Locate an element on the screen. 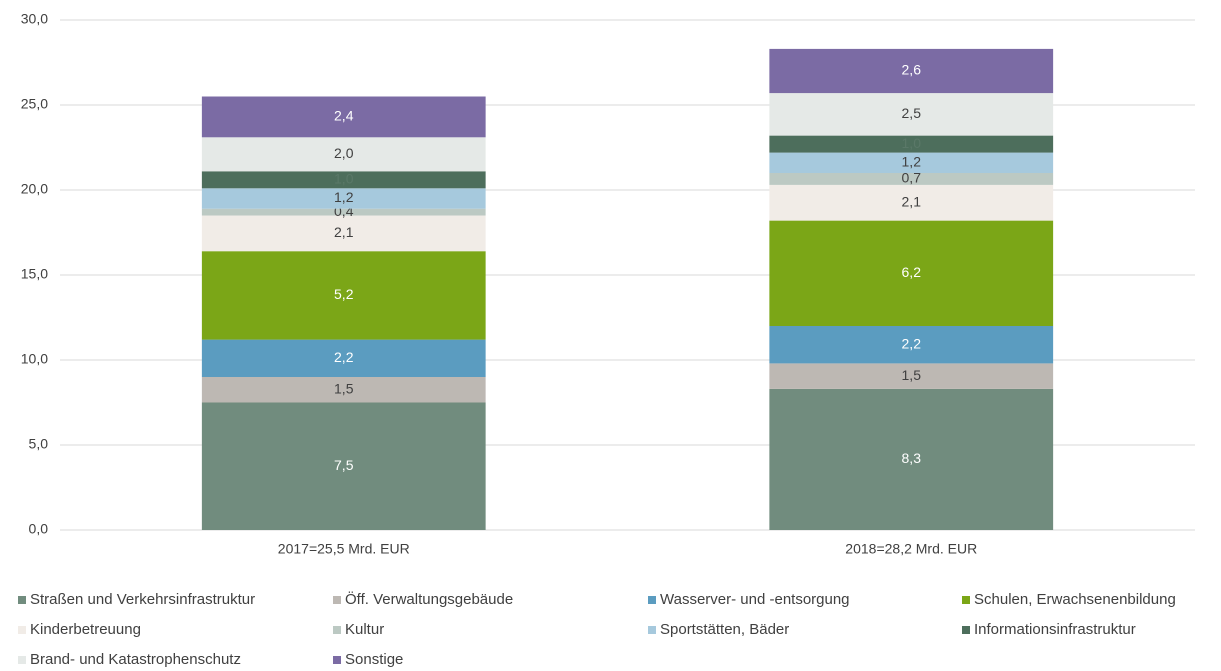 The height and width of the screenshot is (671, 1221). y-tick-label: 10,0 is located at coordinates (34, 359).